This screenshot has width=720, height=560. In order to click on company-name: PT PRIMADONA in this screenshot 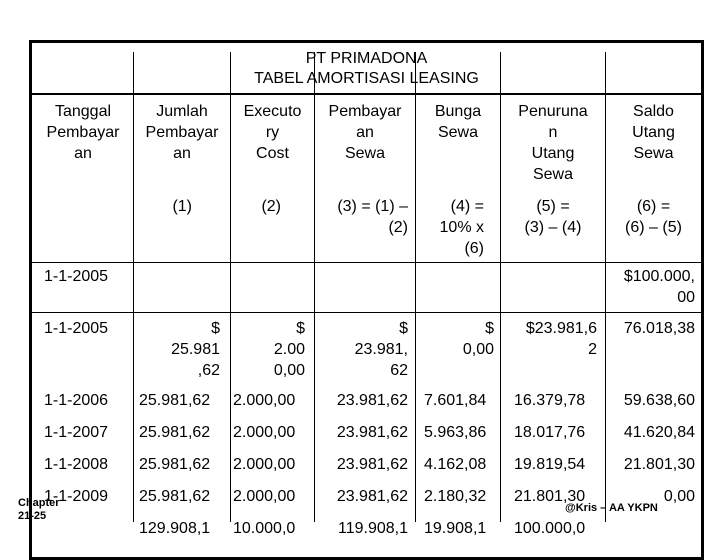, I will do `click(366, 58)`.